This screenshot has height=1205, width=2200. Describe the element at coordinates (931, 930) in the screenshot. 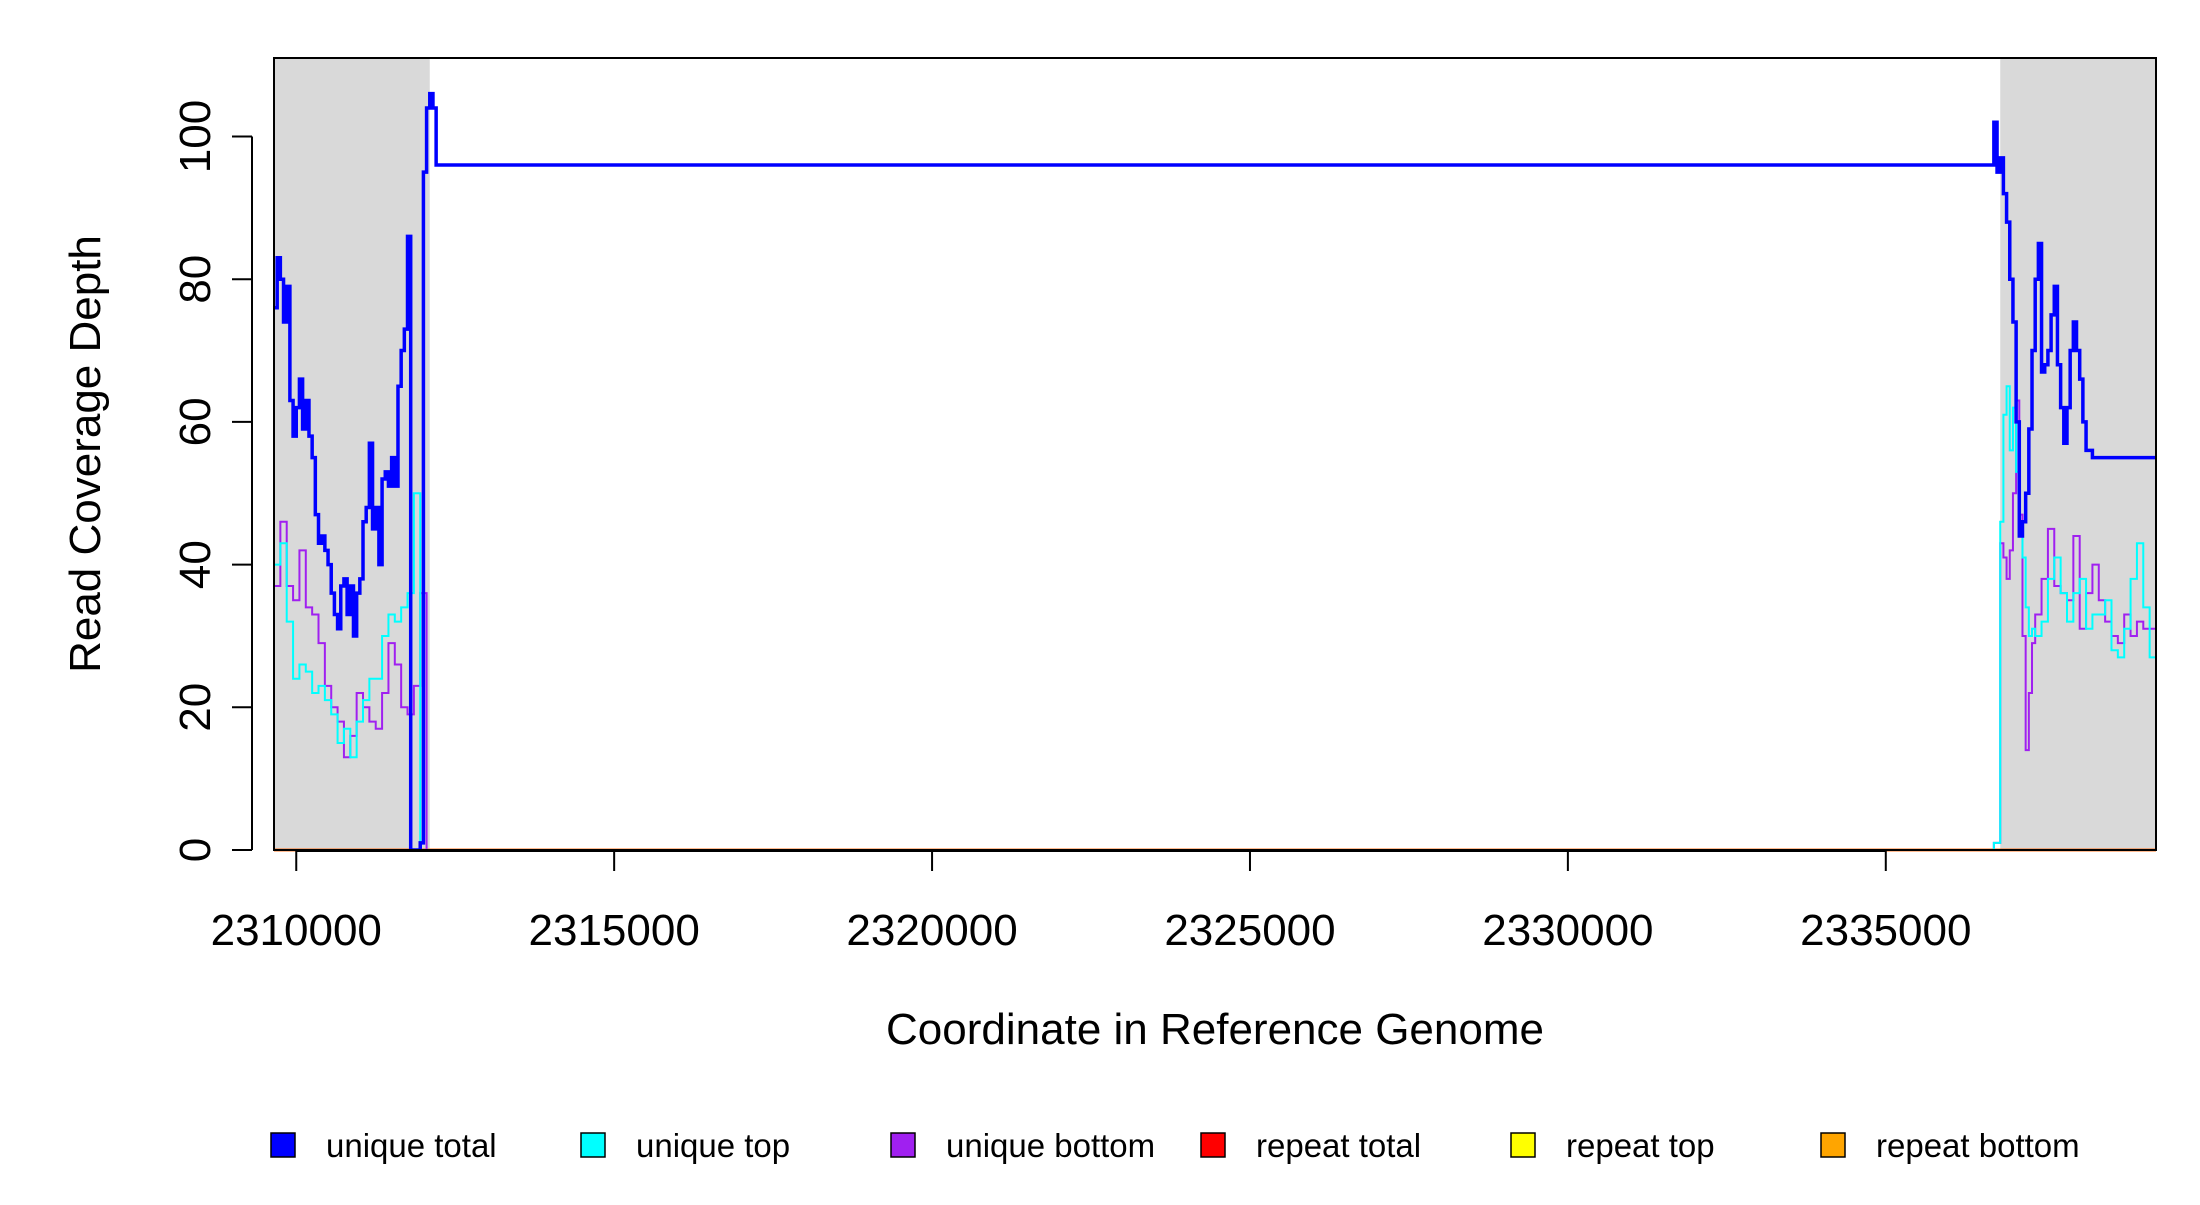

I see `x-tick-label: 2320000` at that location.